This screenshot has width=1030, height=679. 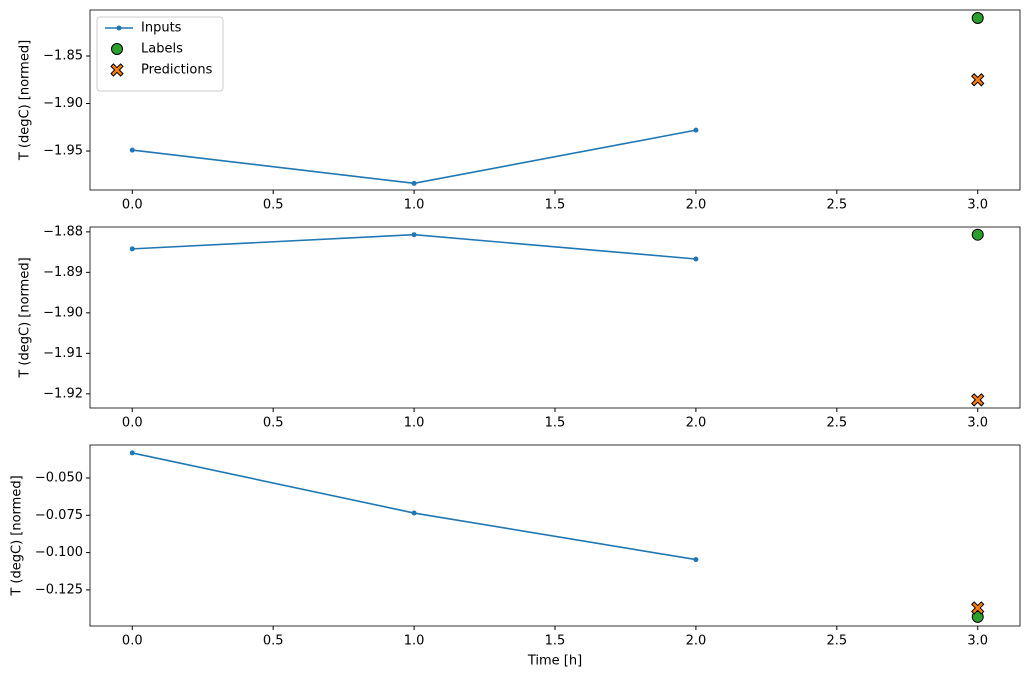 What do you see at coordinates (554, 661) in the screenshot?
I see `x-axis-label: Time [h]` at bounding box center [554, 661].